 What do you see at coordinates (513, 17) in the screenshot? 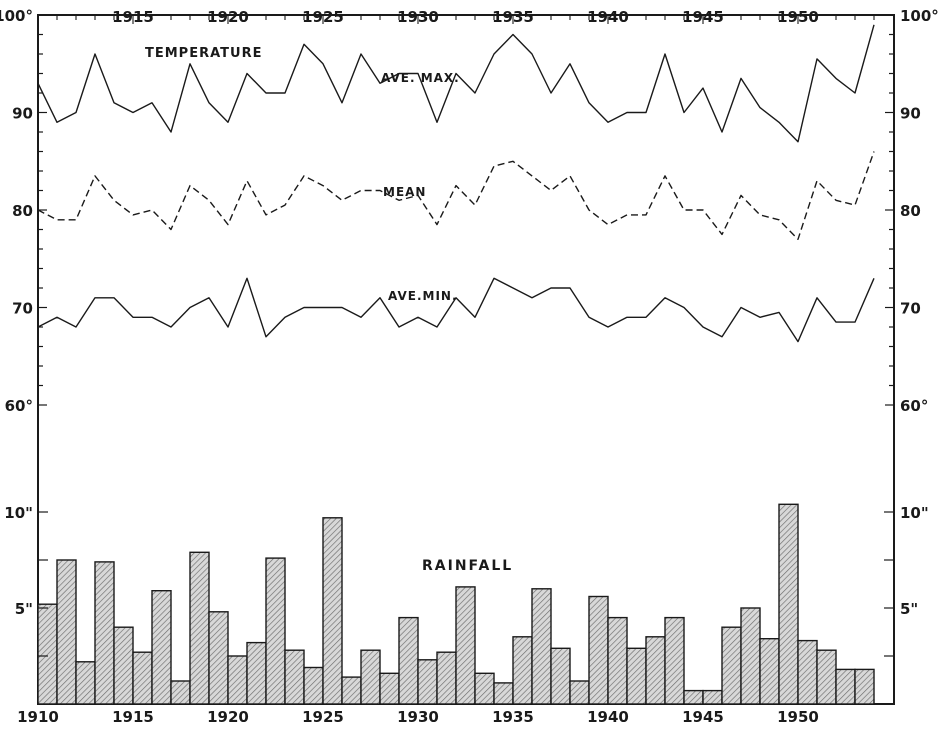
I see `x-label-top-1935: 1935` at bounding box center [513, 17].